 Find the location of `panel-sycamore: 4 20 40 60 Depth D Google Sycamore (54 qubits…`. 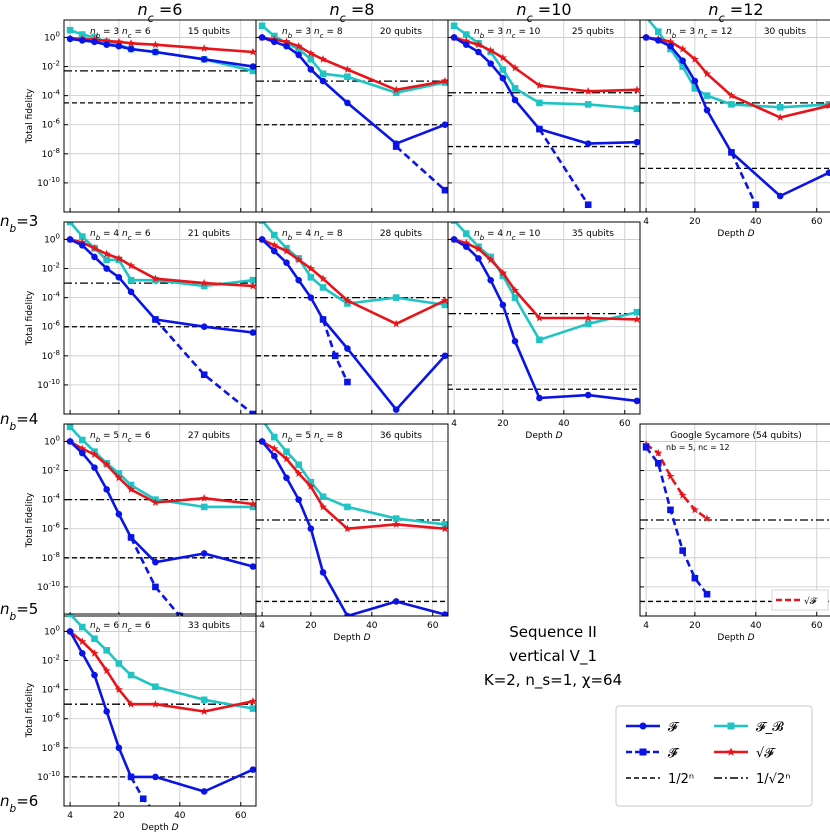

panel-sycamore: 4 20 40 60 Depth D Google Sycamore (54 qubits… is located at coordinates (734, 533).